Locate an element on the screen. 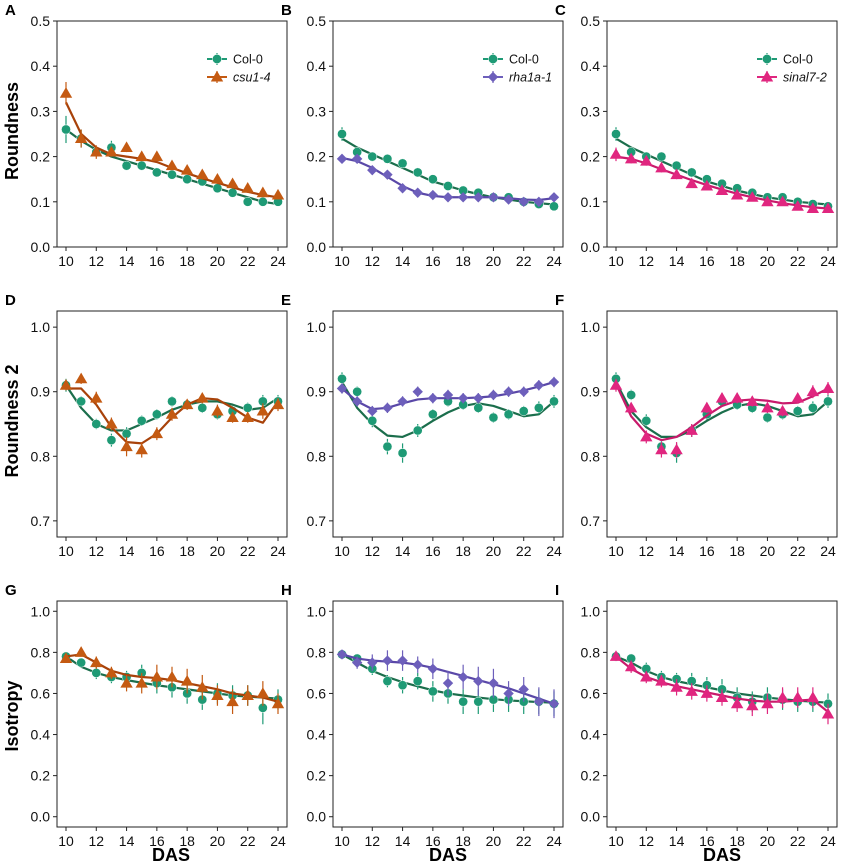 This screenshot has height=864, width=850. y-tick-label: 0.5 is located at coordinates (41, 21).